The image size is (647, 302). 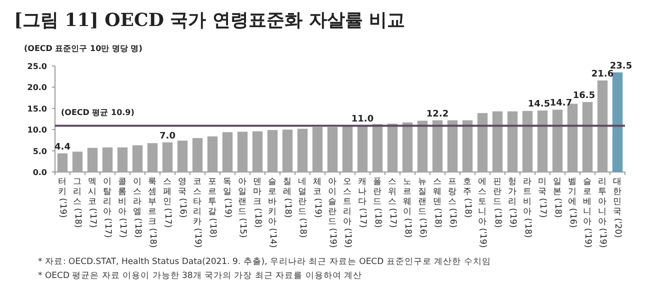 I want to click on x-tick-label: 슬로바키아('14), so click(x=272, y=212).